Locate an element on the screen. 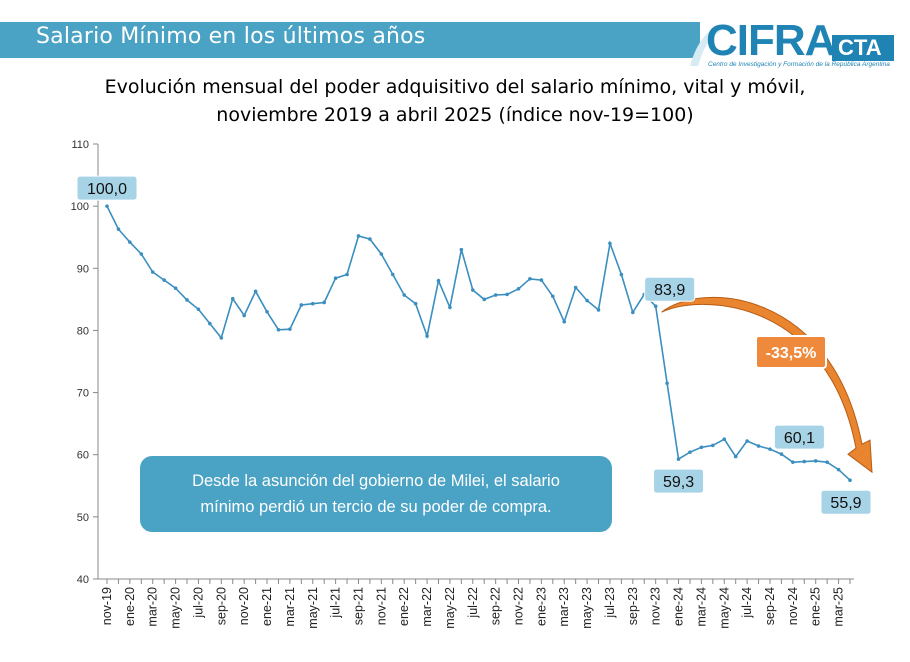 Image resolution: width=910 pixels, height=662 pixels. y-tick-label: 40 is located at coordinates (83, 580).